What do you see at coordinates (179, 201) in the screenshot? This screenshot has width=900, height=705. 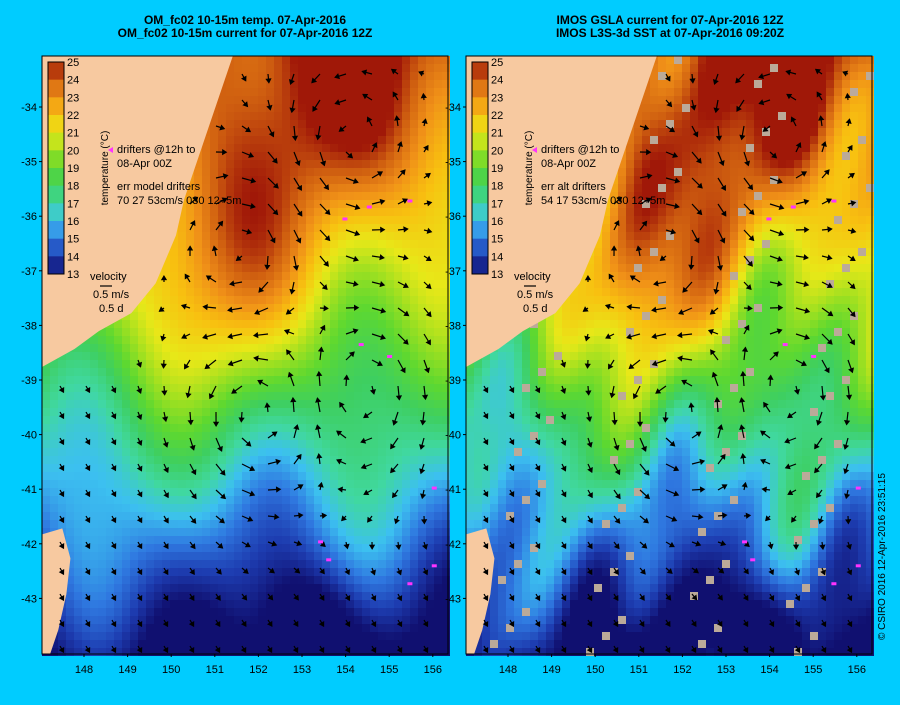 I see `error-values: 70 27 53cm/s 030 12+5m` at bounding box center [179, 201].